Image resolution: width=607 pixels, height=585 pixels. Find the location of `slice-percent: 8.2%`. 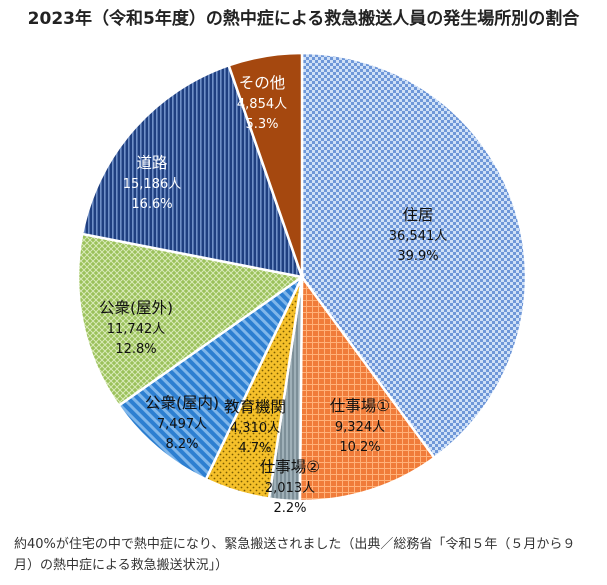

slice-percent: 8.2% is located at coordinates (181, 444).